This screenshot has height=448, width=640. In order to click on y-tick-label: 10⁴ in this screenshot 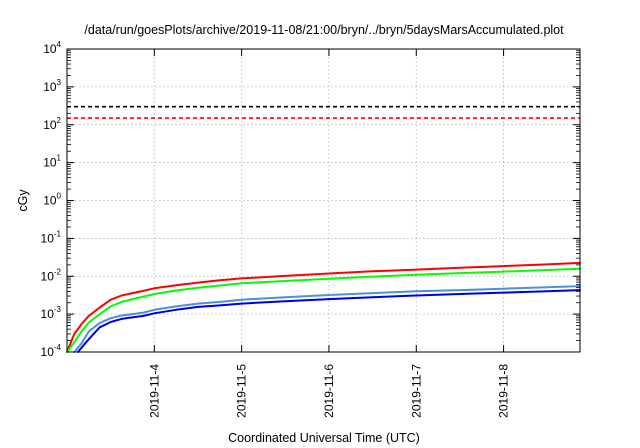, I will do `click(52, 48)`.